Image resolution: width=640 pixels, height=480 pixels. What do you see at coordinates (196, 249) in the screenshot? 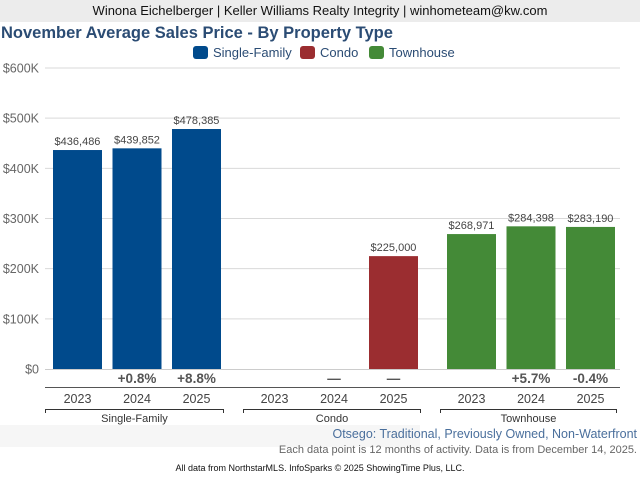
I see `bar-single-family-2025` at bounding box center [196, 249].